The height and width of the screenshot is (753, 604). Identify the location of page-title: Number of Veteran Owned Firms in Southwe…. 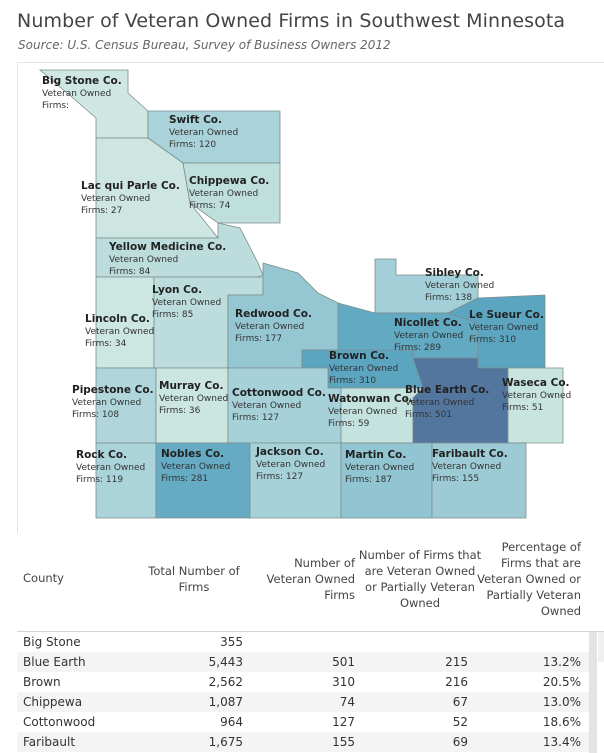
(291, 21).